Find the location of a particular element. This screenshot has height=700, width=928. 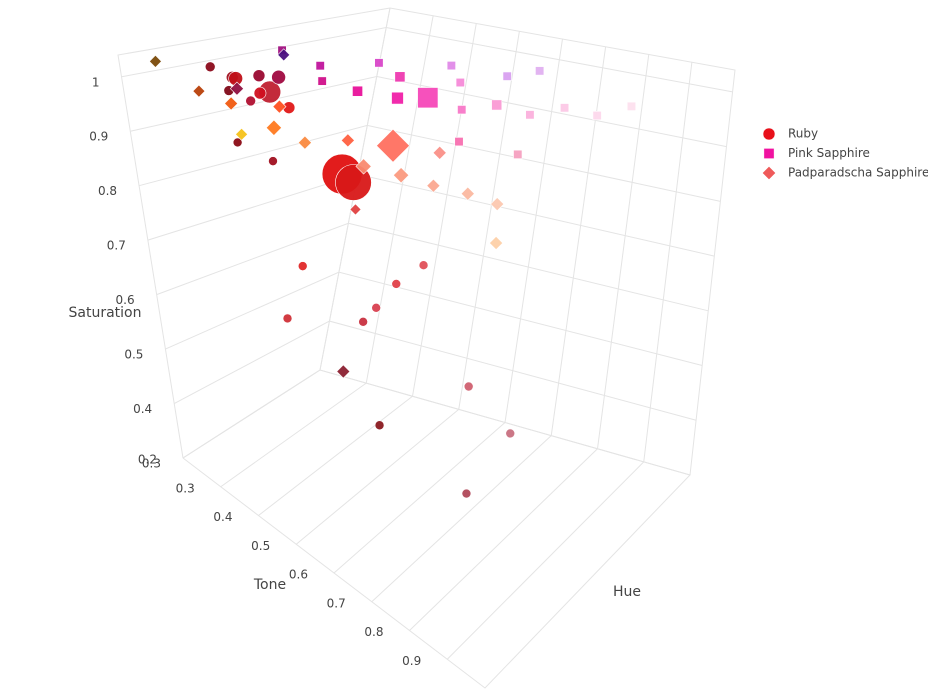

y-tick-label: 0.2 is located at coordinates (147, 460).